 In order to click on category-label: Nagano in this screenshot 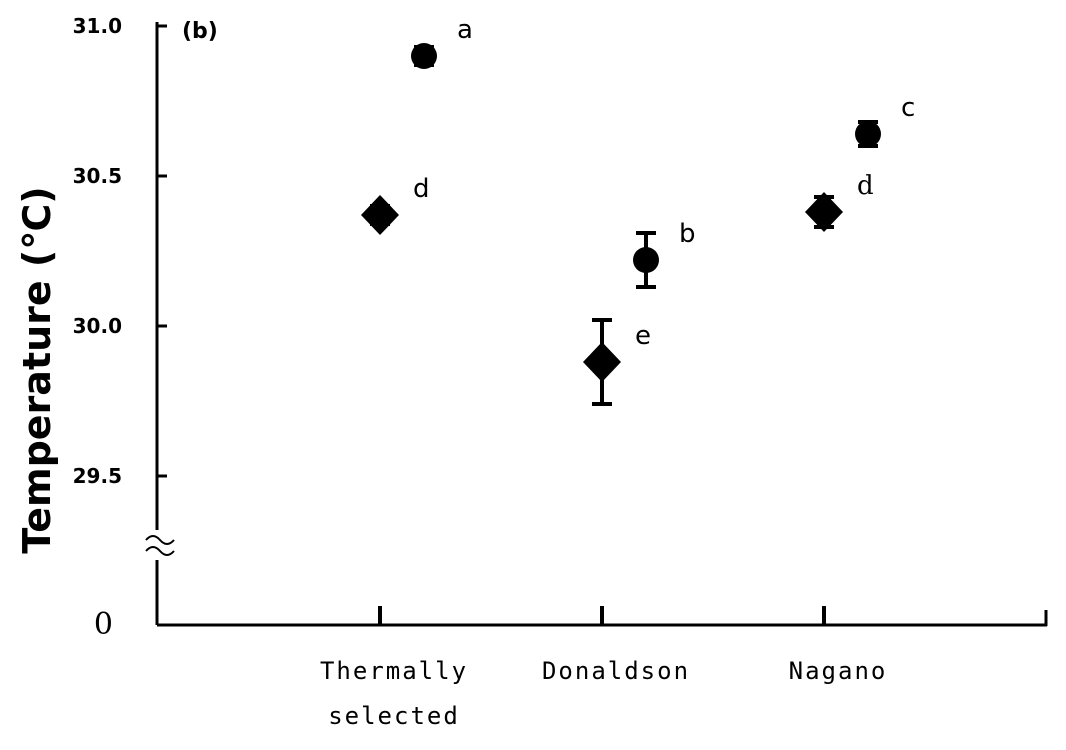, I will do `click(838, 671)`.